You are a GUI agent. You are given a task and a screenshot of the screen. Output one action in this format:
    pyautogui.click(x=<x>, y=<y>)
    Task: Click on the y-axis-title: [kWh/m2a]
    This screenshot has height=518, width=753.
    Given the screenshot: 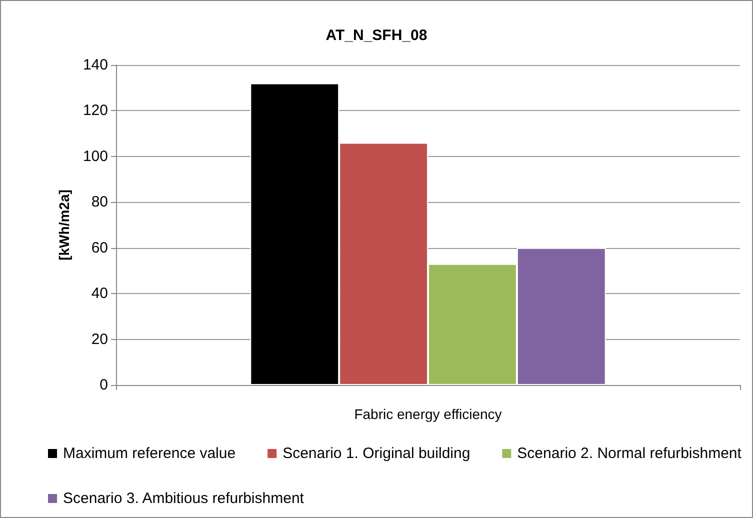 What is the action you would take?
    pyautogui.click(x=64, y=225)
    